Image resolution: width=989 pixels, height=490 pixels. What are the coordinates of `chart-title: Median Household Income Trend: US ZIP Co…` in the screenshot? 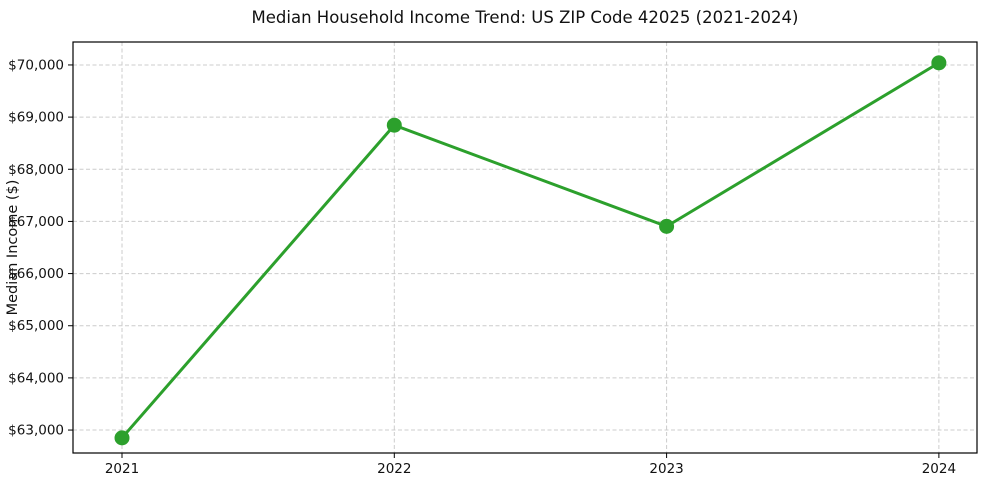 It's located at (525, 17).